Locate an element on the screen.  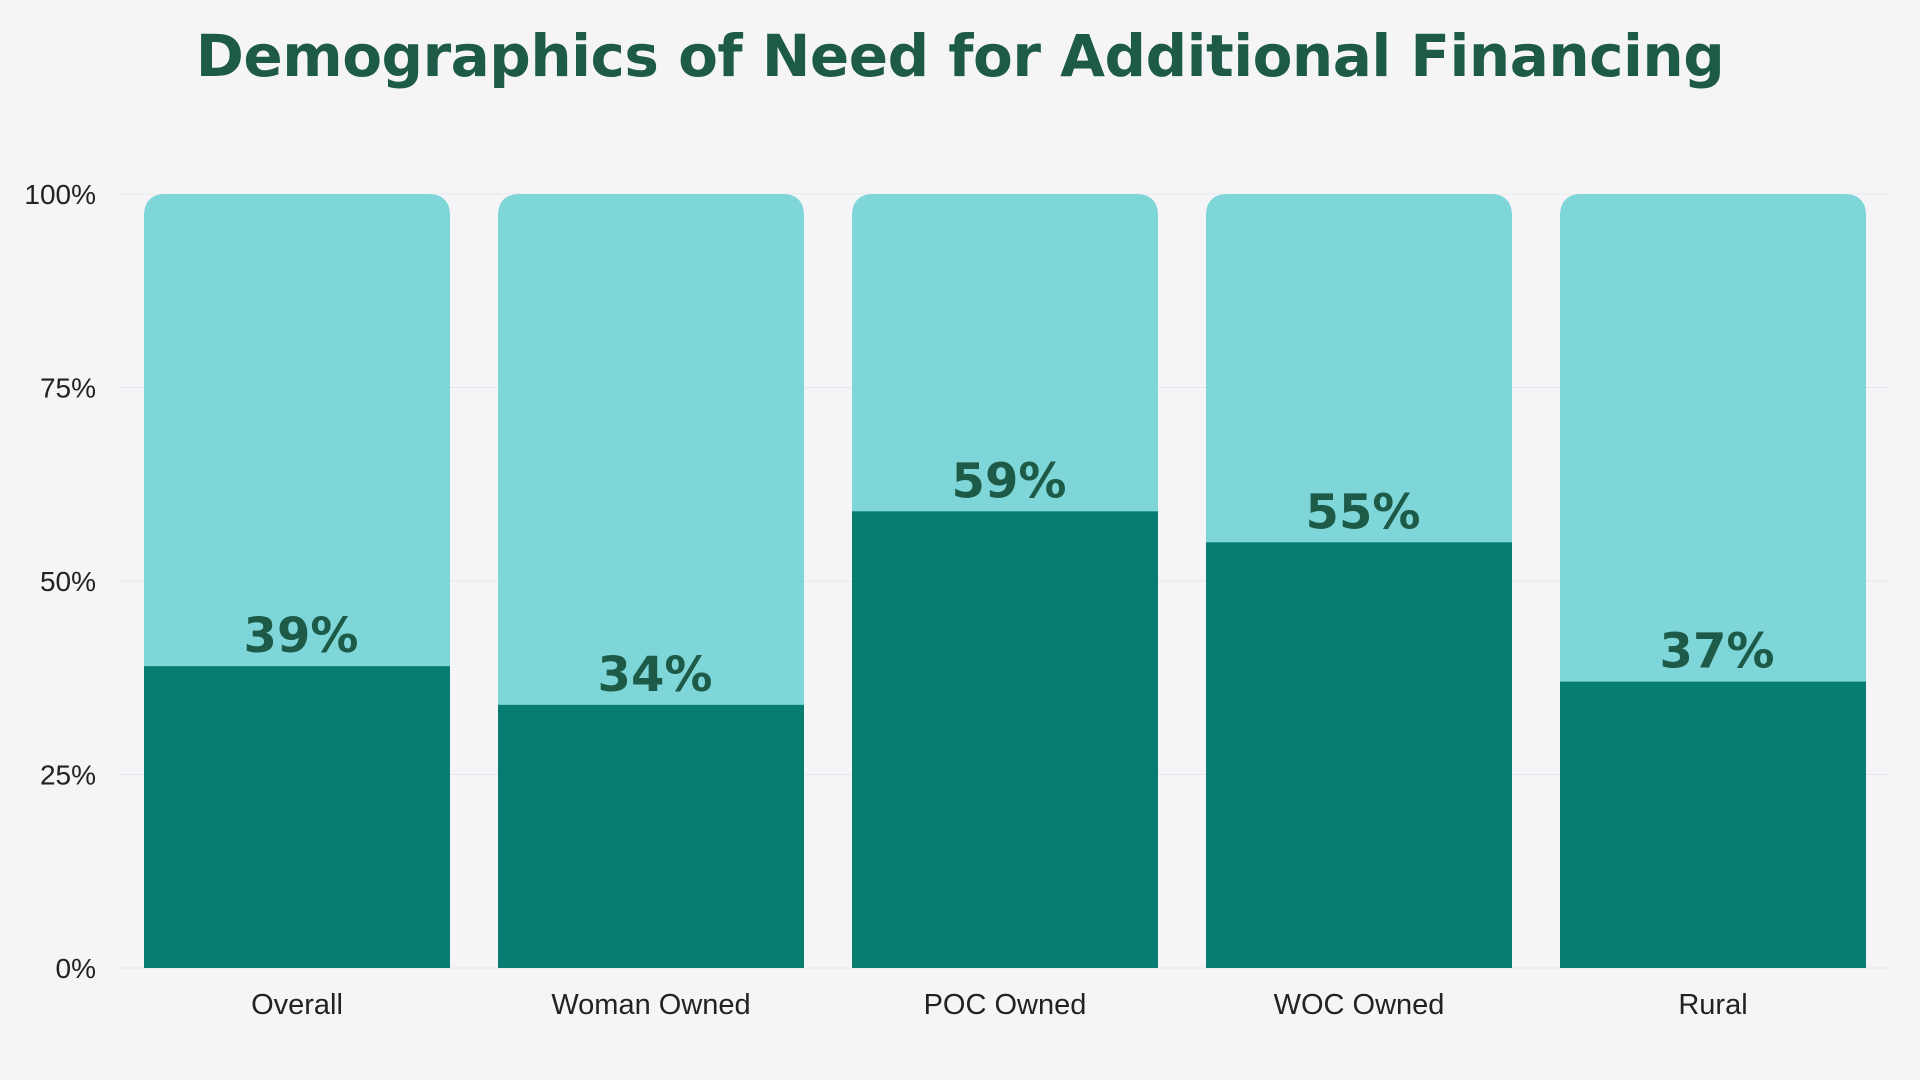
bar-value-label: 39% is located at coordinates (301, 636).